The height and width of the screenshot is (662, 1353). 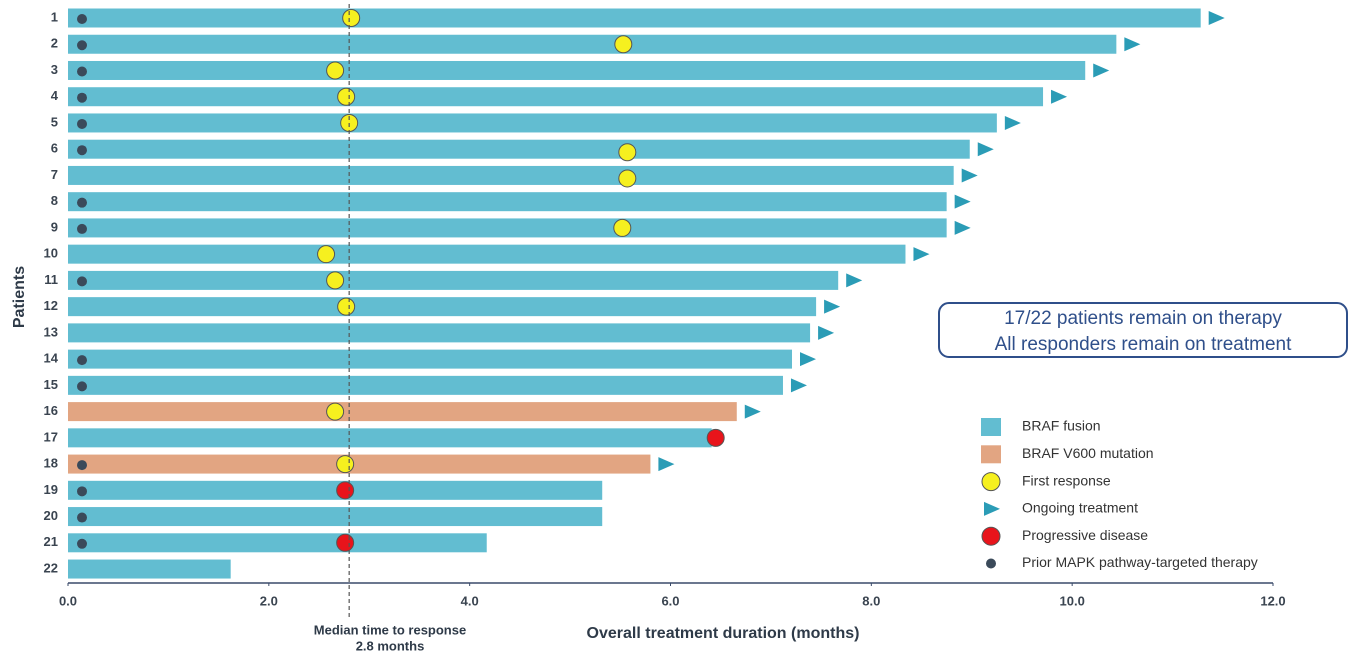 I want to click on legend-label: BRAF V600 mutation, so click(x=1088, y=453).